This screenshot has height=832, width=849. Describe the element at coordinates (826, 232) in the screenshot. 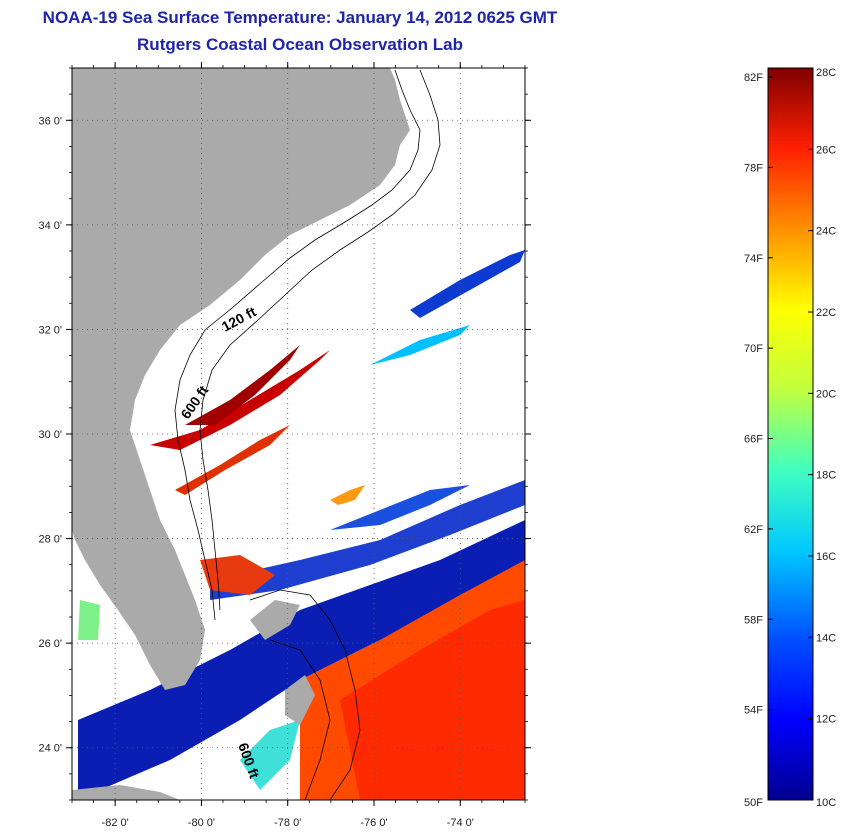

I see `colorbar-label-c: 24C` at that location.